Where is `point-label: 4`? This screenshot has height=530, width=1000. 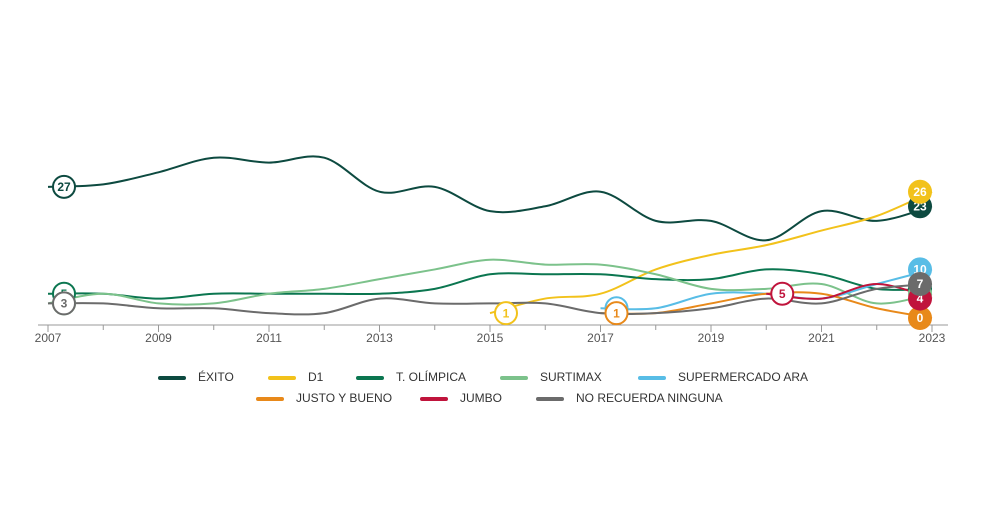
point-label: 4 is located at coordinates (920, 299).